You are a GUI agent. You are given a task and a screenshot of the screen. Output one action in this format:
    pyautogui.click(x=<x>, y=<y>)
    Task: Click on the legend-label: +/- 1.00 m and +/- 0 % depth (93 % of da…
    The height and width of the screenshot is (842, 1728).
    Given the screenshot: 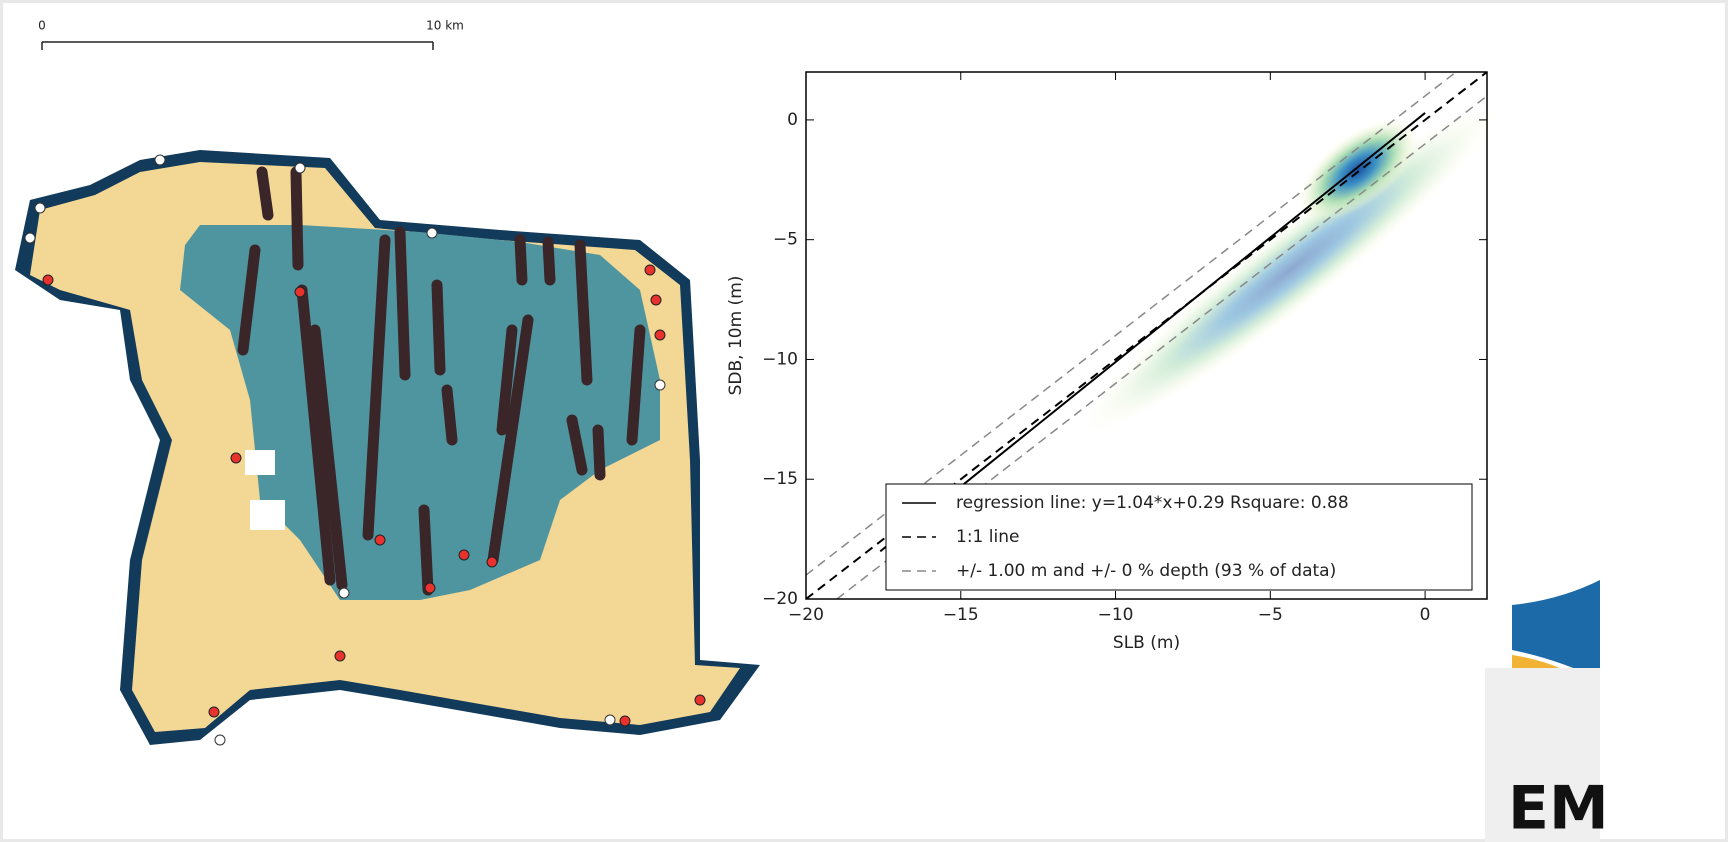 What is the action you would take?
    pyautogui.click(x=1146, y=571)
    